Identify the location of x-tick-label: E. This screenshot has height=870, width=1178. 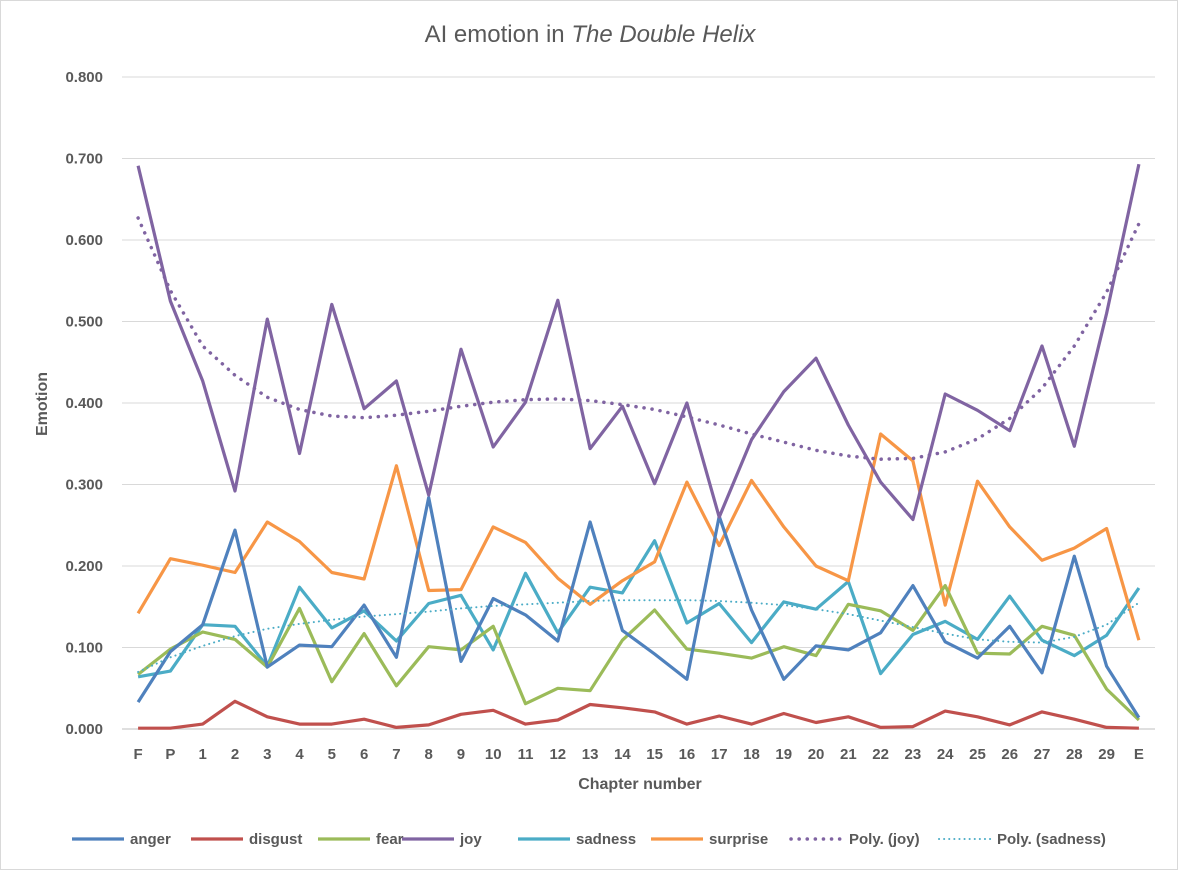
(1139, 754).